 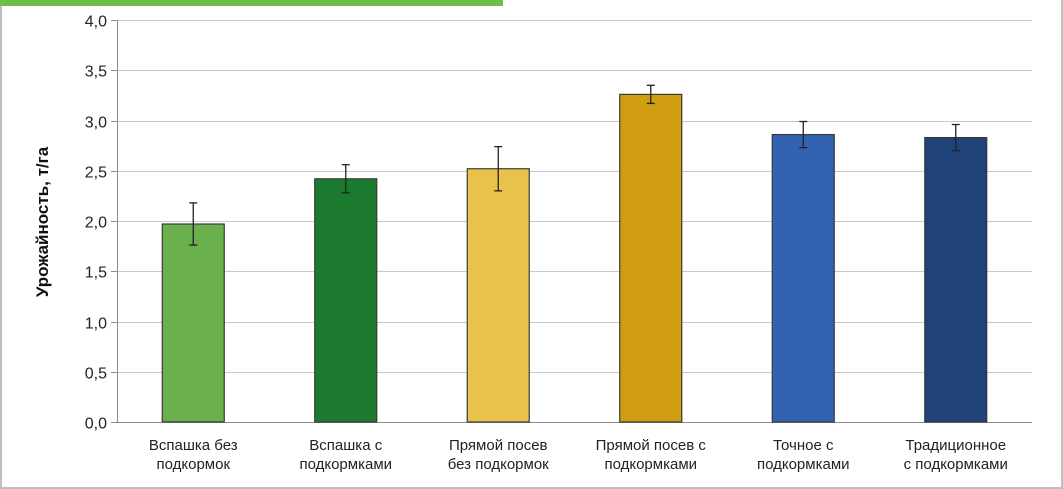 I want to click on y-tick-label: 1,5, so click(x=96, y=273).